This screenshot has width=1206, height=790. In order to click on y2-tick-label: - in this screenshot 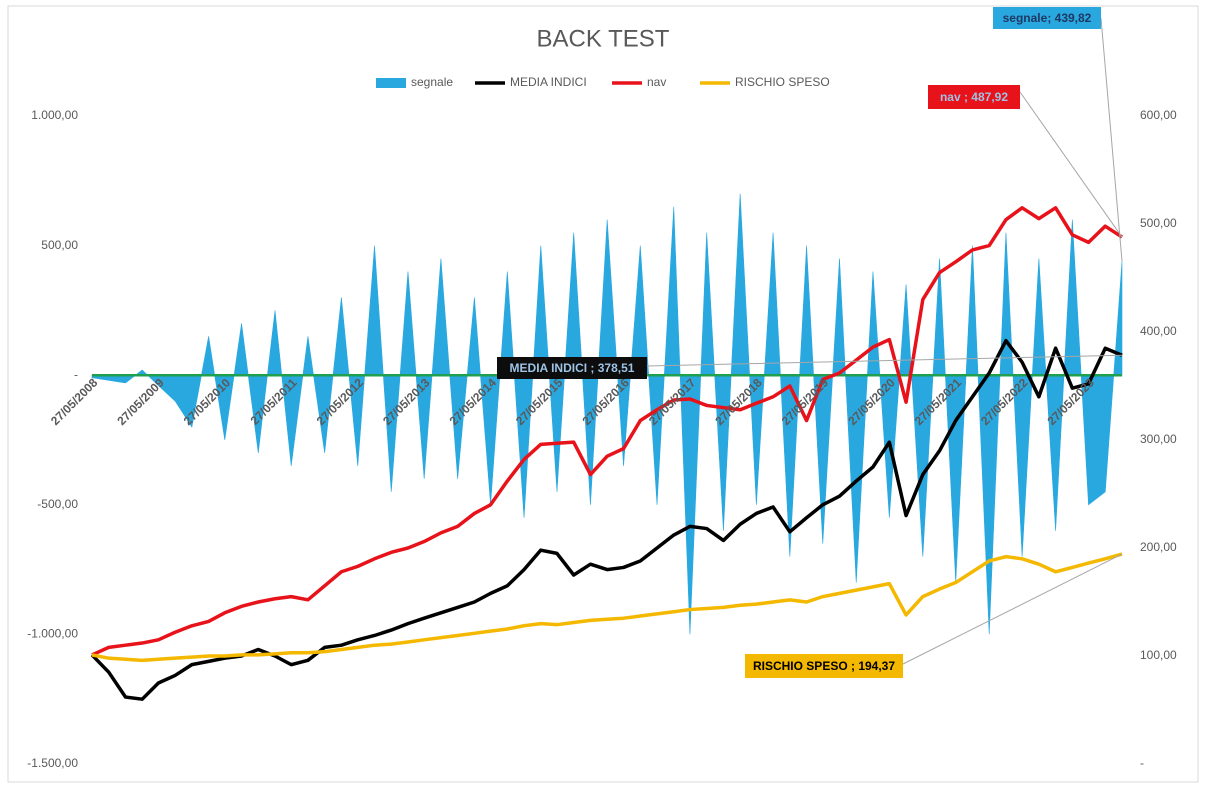, I will do `click(1142, 763)`.